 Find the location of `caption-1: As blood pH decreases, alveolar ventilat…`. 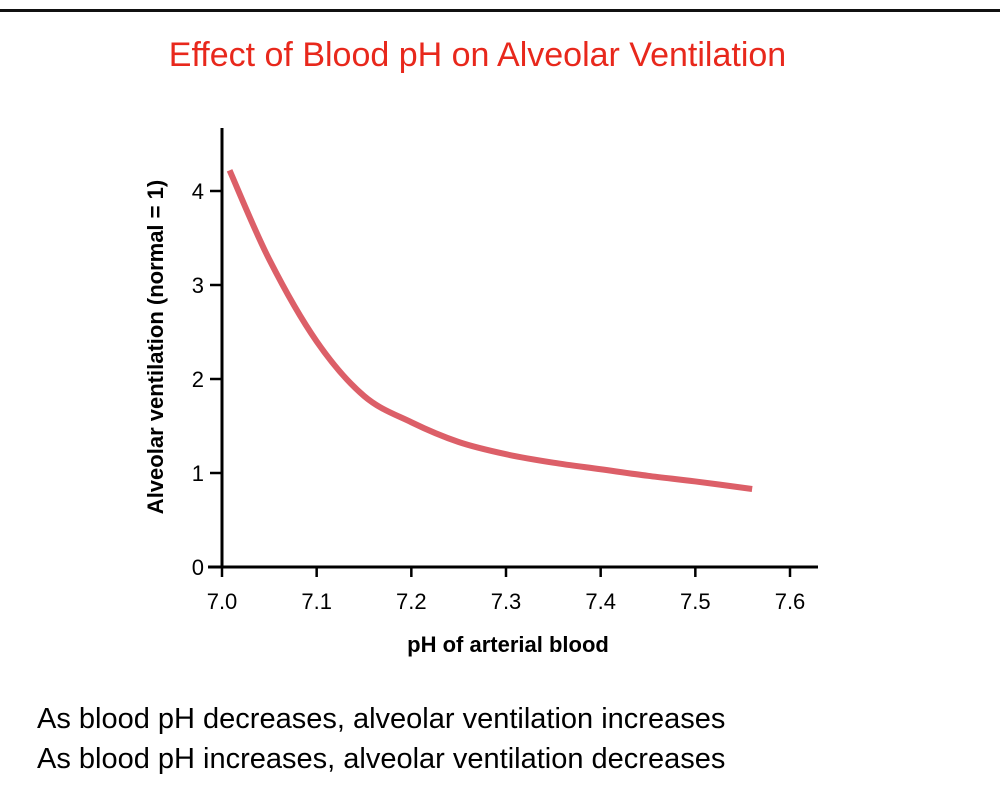

caption-1: As blood pH decreases, alveolar ventilat… is located at coordinates (381, 719).